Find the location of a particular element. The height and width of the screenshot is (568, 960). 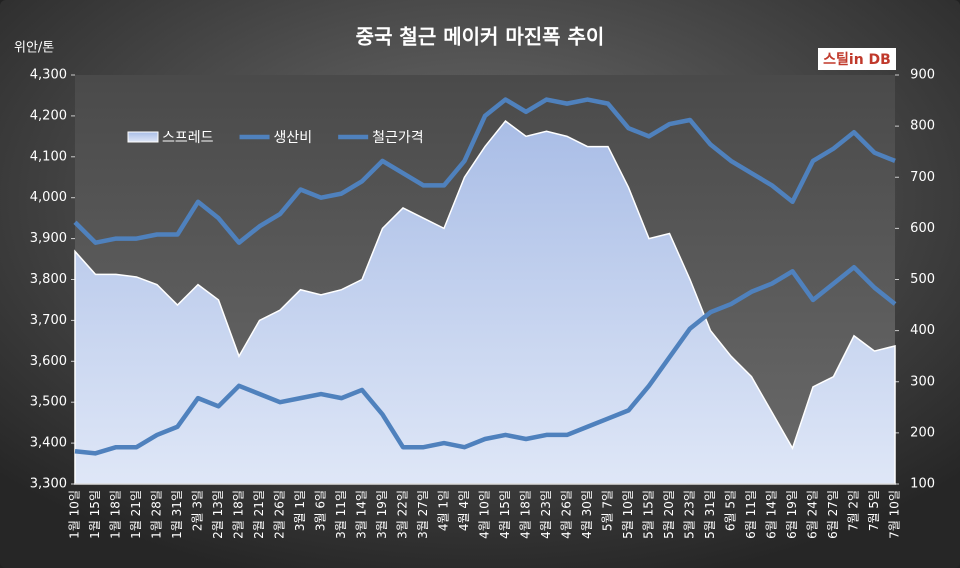

y2-tick-label: 800 is located at coordinates (922, 126).